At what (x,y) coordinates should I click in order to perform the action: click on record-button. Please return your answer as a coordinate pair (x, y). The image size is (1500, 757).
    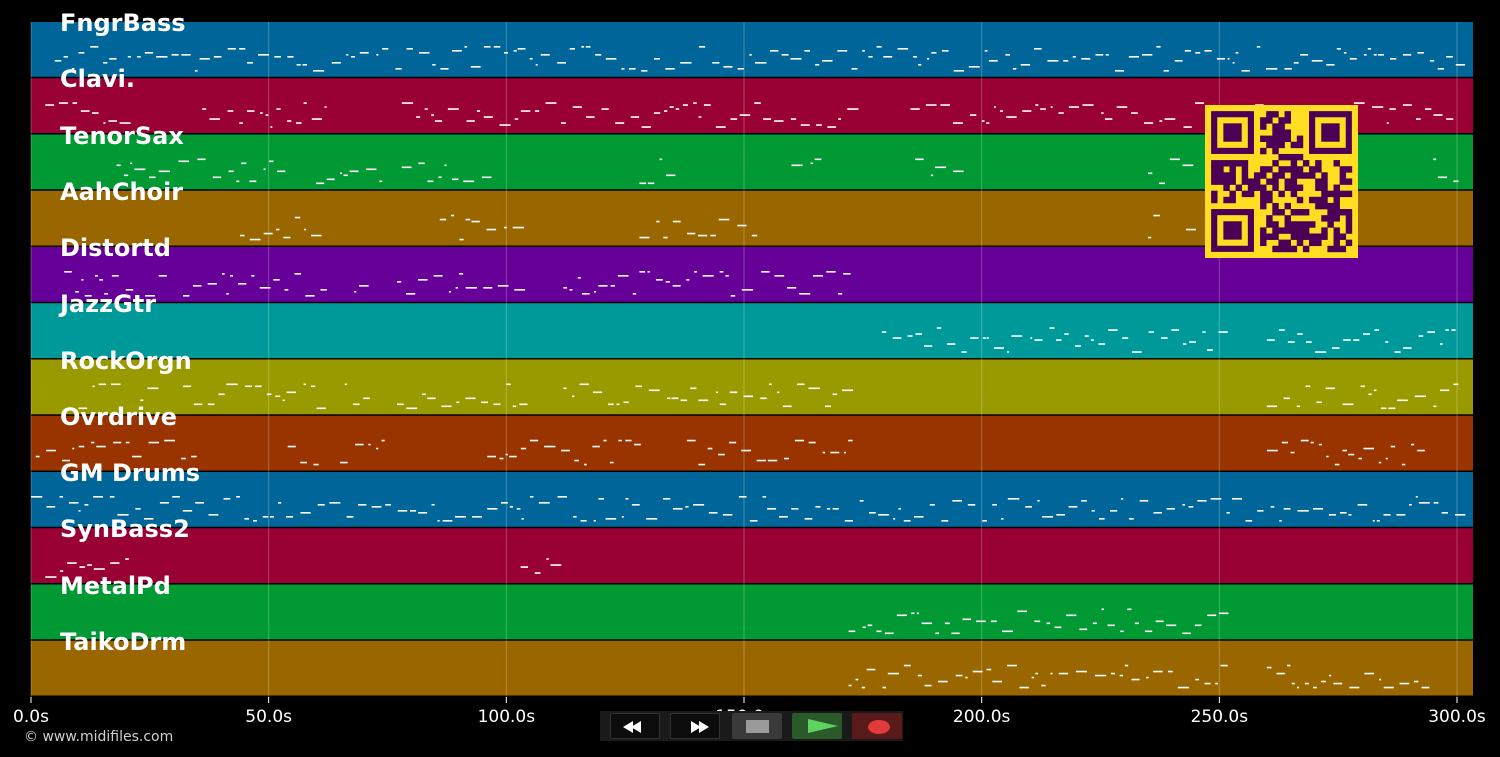
    Looking at the image, I should click on (877, 726).